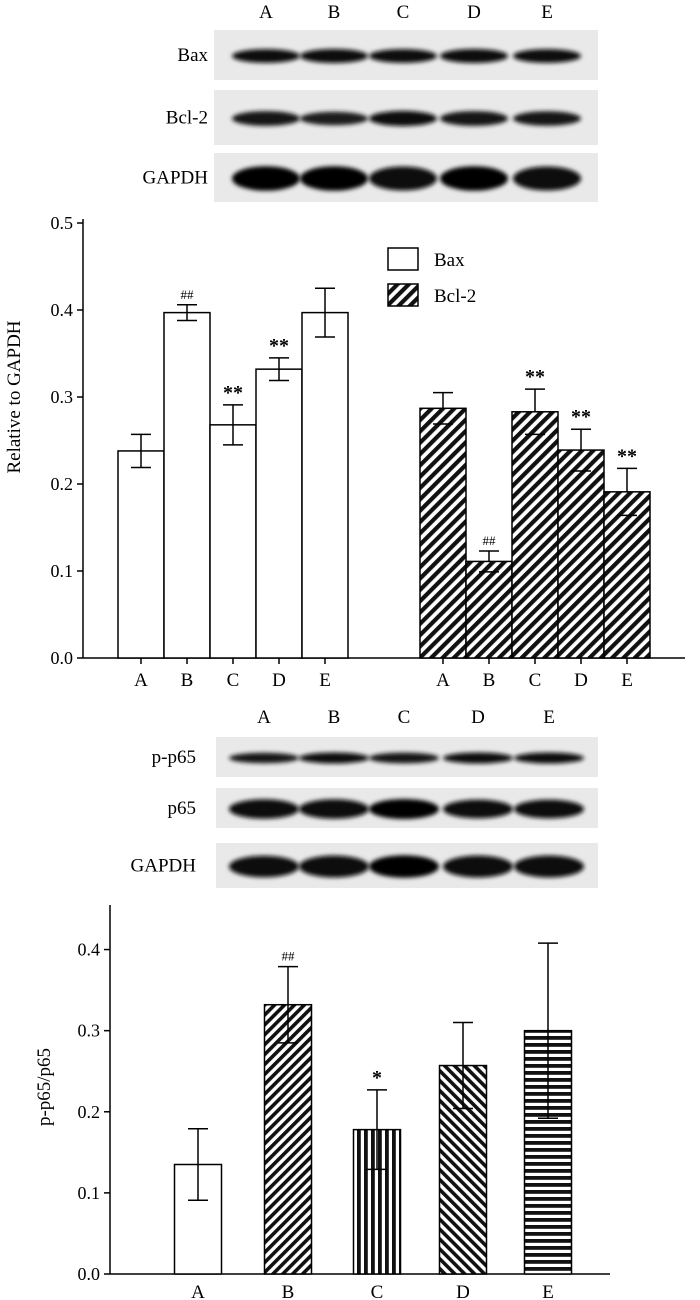 The height and width of the screenshot is (1300, 700). What do you see at coordinates (627, 456) in the screenshot?
I see `significance-label-bcl-2-e: **` at bounding box center [627, 456].